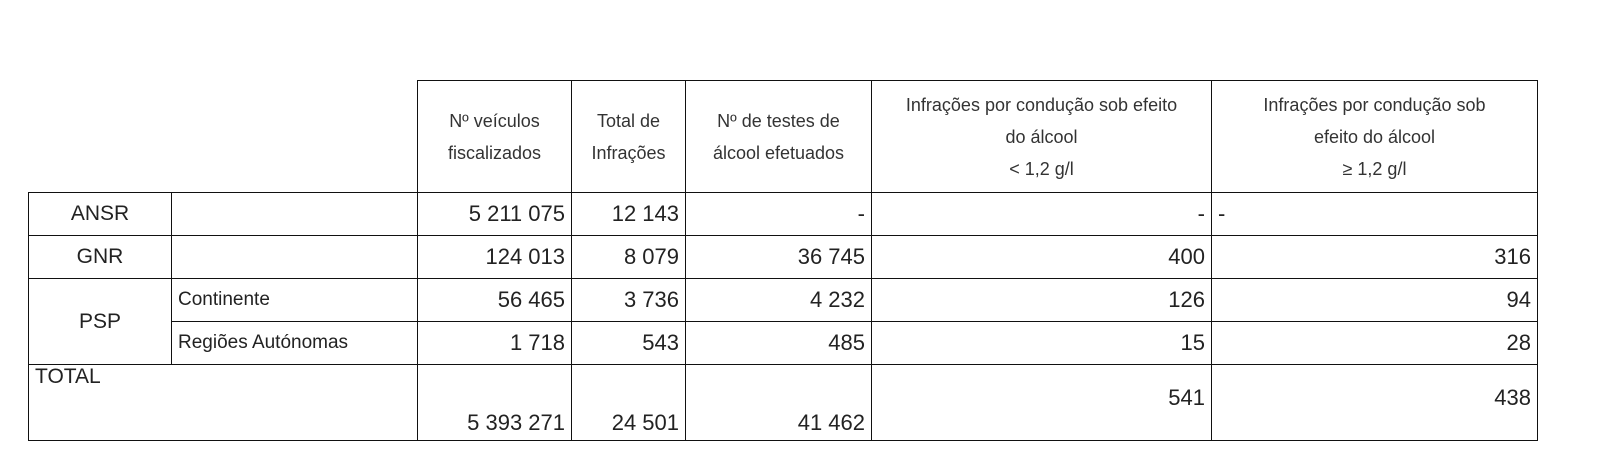 Image resolution: width=1621 pixels, height=470 pixels. What do you see at coordinates (223, 136) in the screenshot?
I see `header-blank-cell` at bounding box center [223, 136].